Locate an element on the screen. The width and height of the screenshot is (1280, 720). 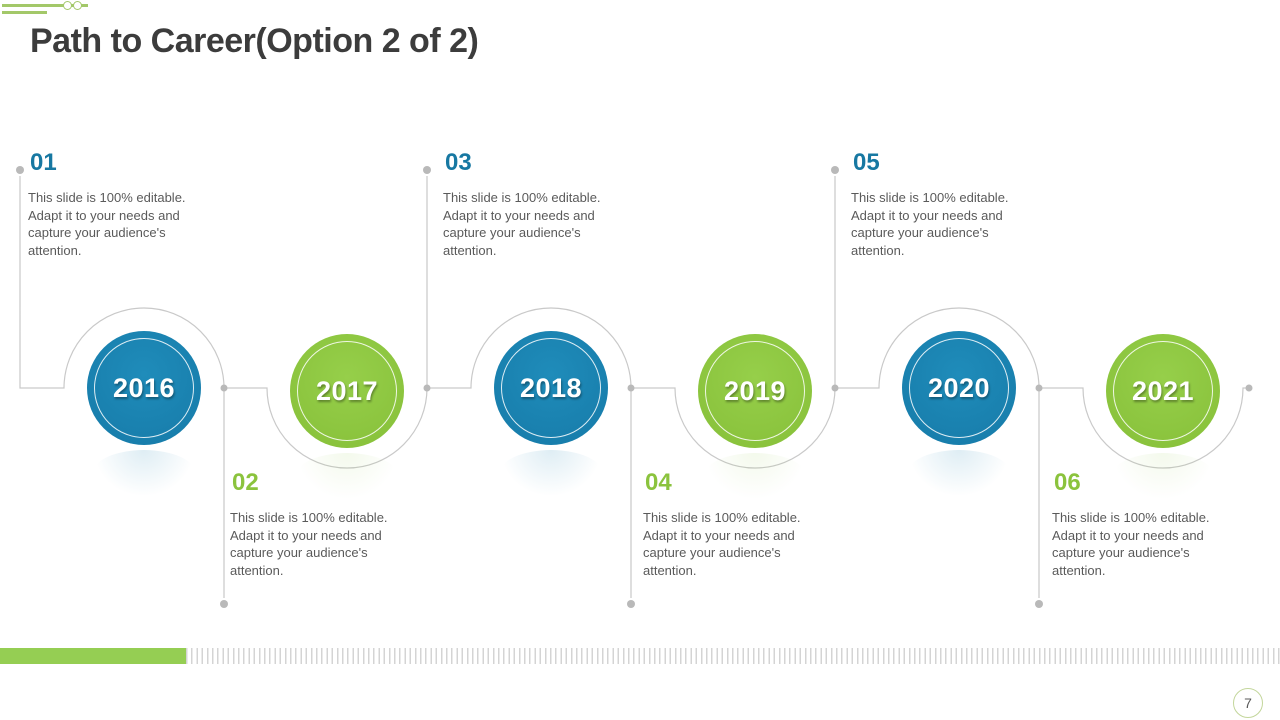
progress-bar-ticks is located at coordinates (733, 656).